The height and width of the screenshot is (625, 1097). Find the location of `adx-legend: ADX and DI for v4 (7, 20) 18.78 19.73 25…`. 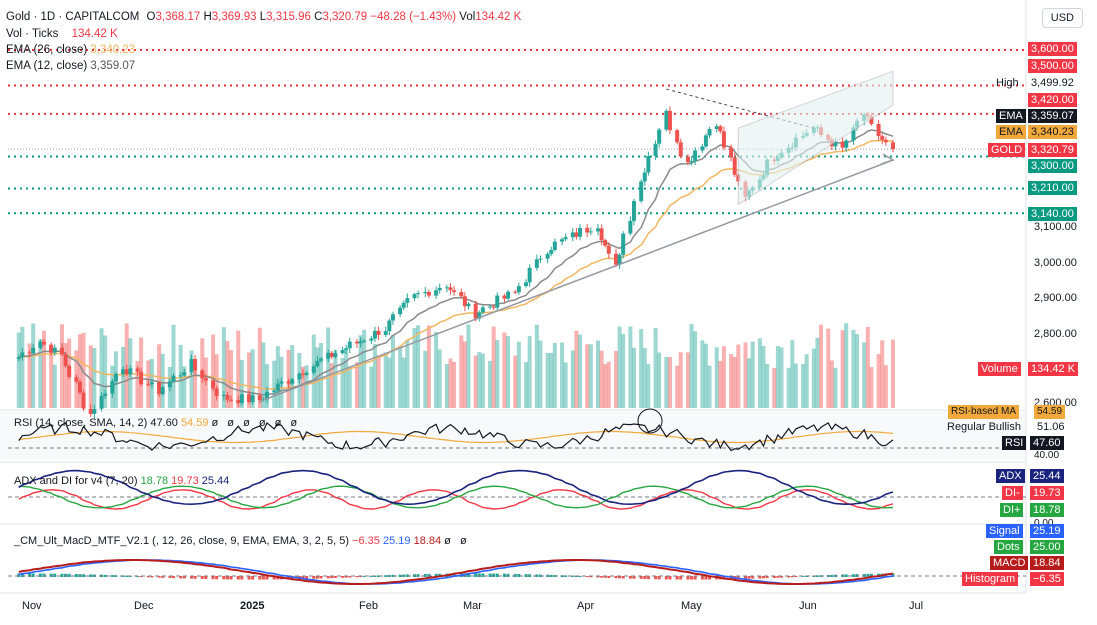

adx-legend: ADX and DI for v4 (7, 20) 18.78 19.73 25… is located at coordinates (121, 481).